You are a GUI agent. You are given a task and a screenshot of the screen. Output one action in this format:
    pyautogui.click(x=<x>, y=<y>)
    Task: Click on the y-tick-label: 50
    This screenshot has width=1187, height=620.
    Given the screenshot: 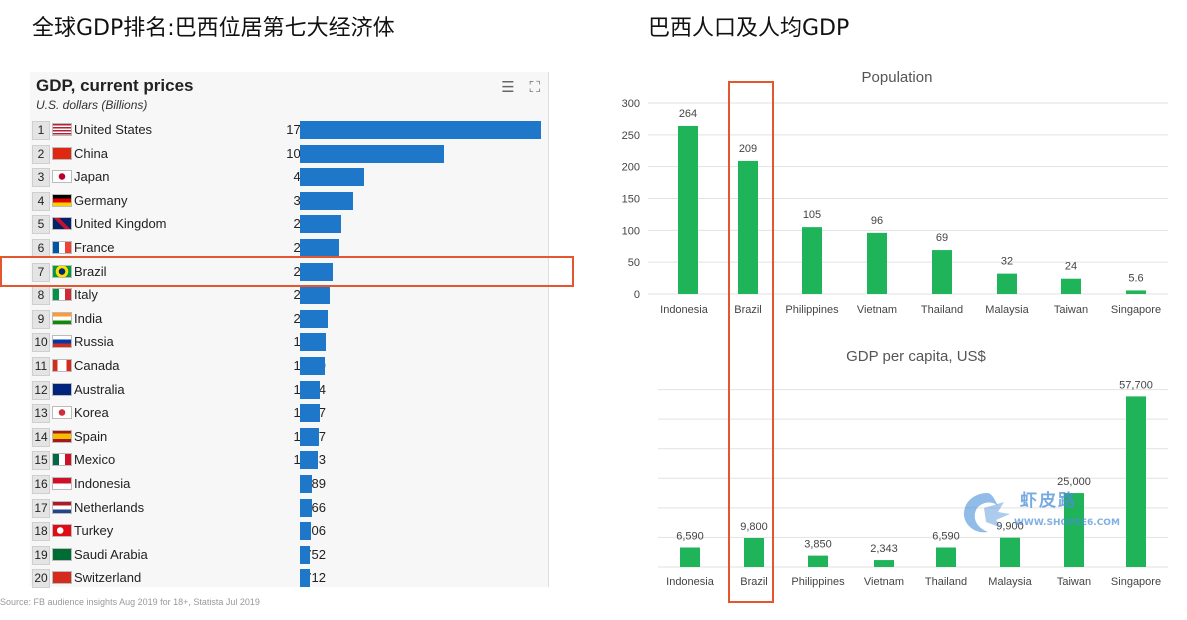 What is the action you would take?
    pyautogui.click(x=634, y=263)
    